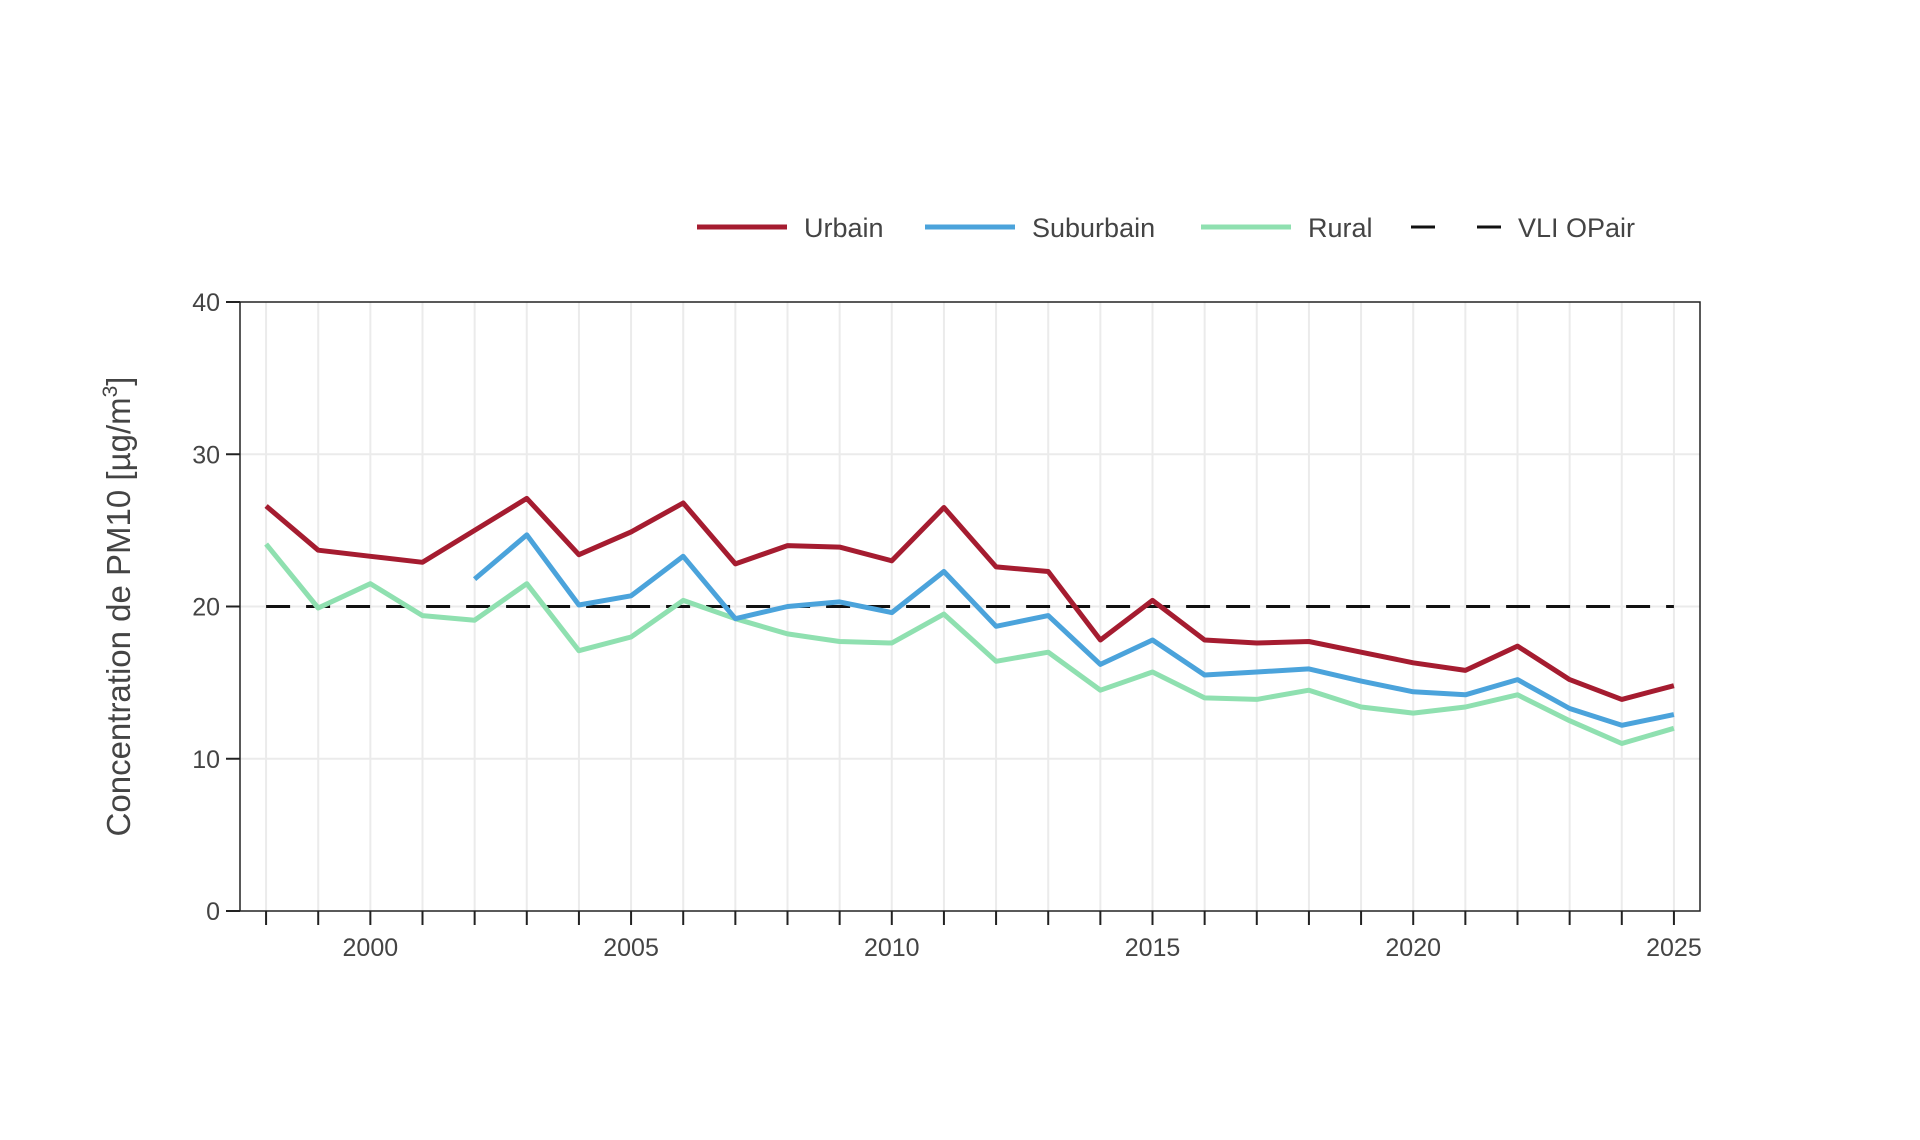  Describe the element at coordinates (1093, 228) in the screenshot. I see `legend-label: Suburbain` at that location.